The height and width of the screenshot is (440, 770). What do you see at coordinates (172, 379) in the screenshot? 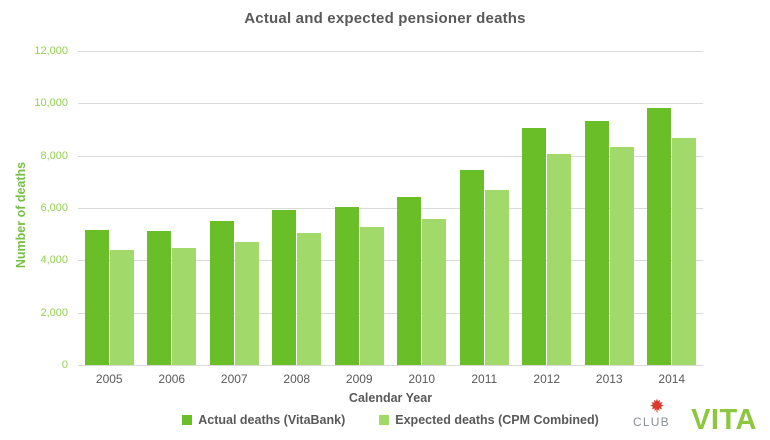
I see `x-tick-label: 2006` at bounding box center [172, 379].